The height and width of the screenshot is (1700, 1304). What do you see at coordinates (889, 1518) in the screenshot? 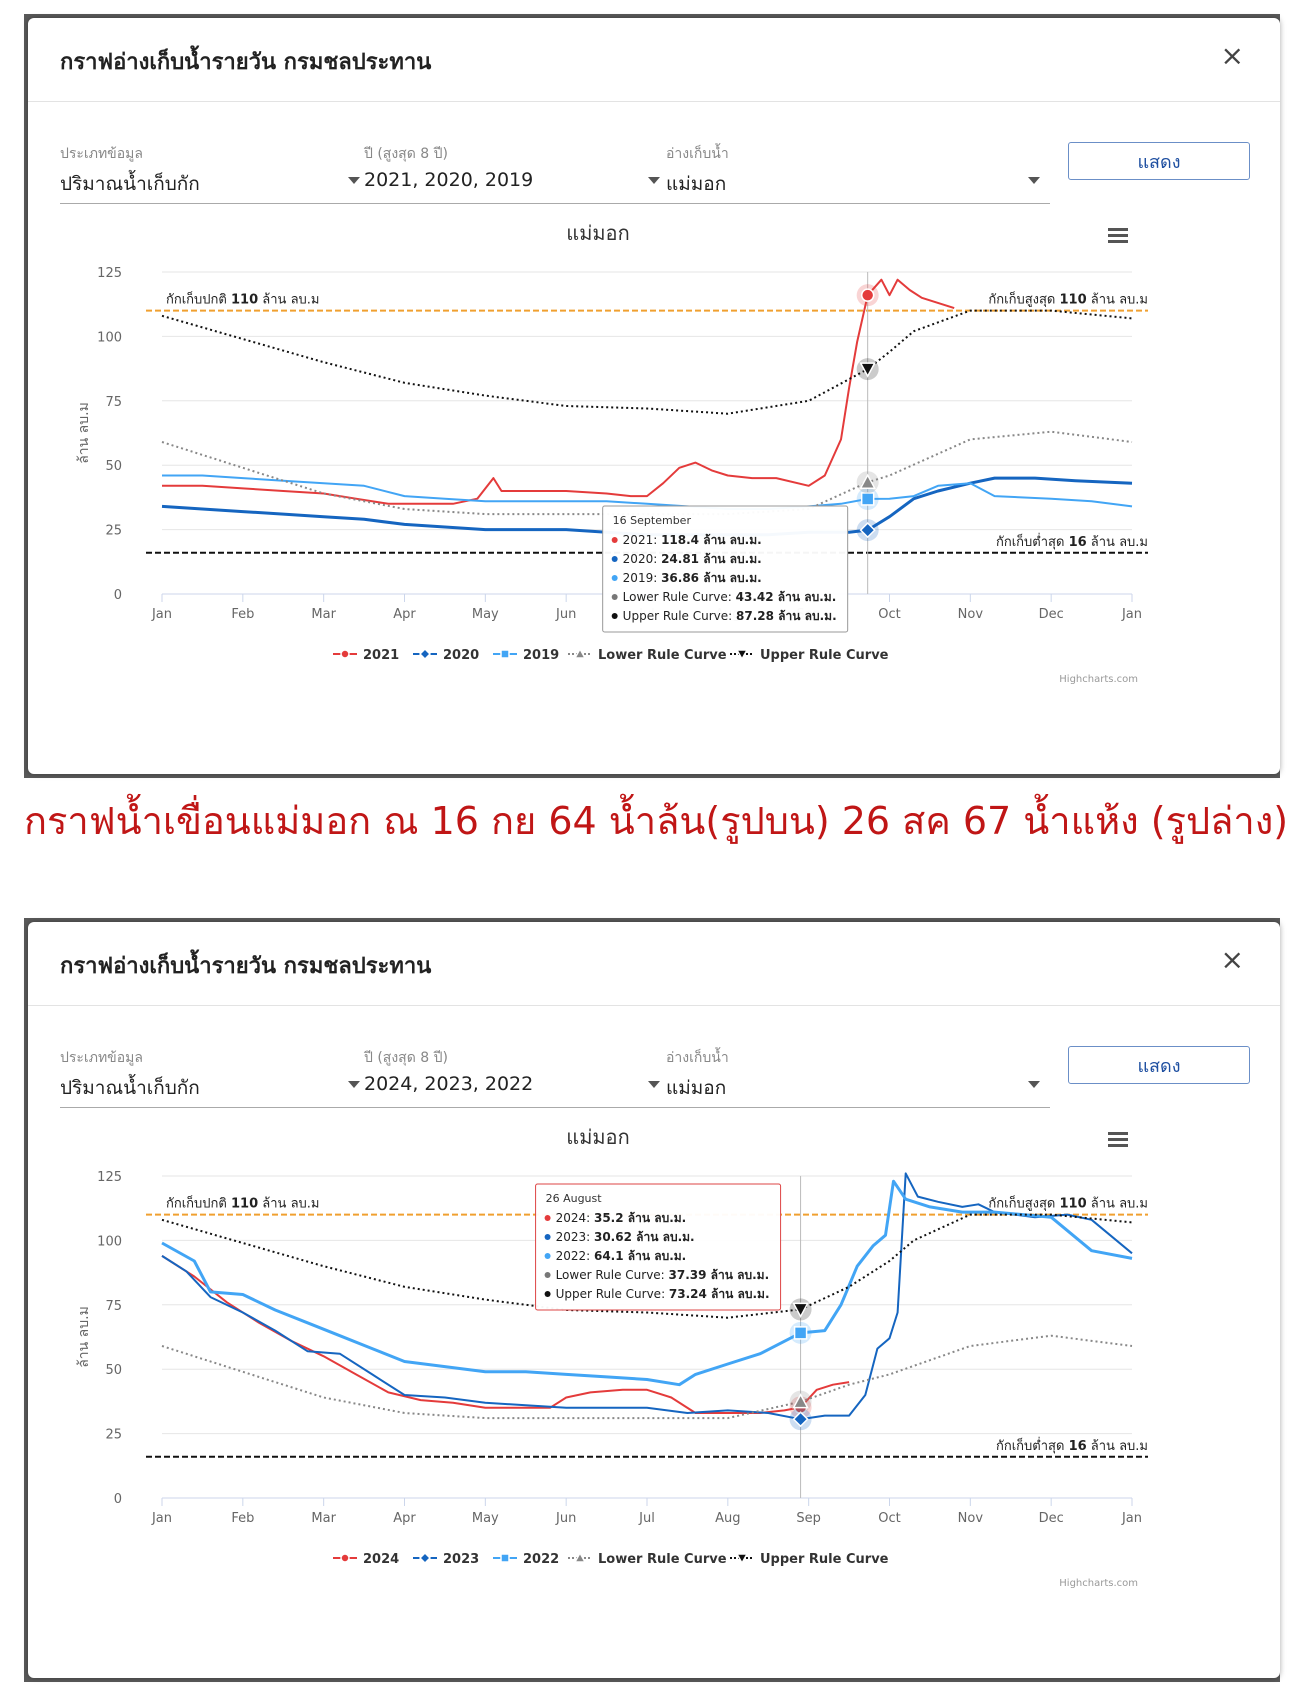
I see `x-tick-label: Oct` at bounding box center [889, 1518].